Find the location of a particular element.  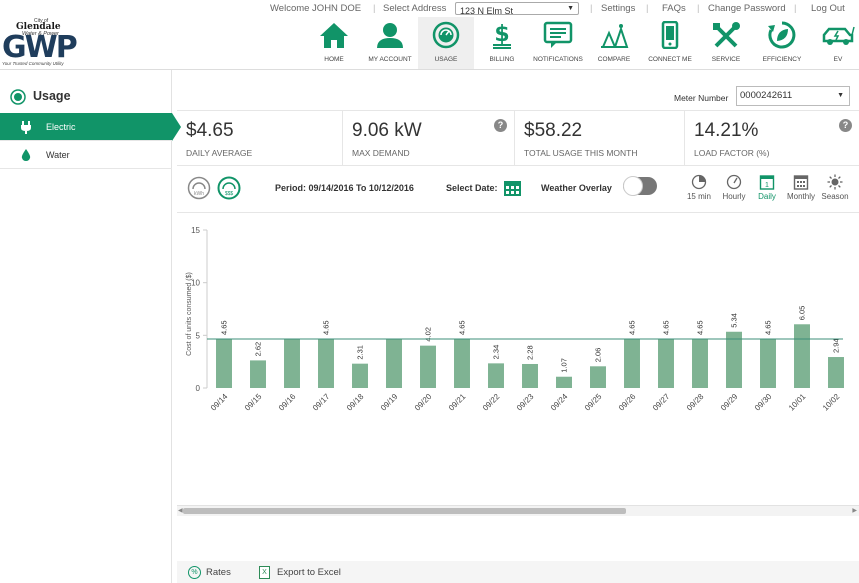

stat-daily-average: $4.65 DAILY AVERAGE is located at coordinates (260, 138).